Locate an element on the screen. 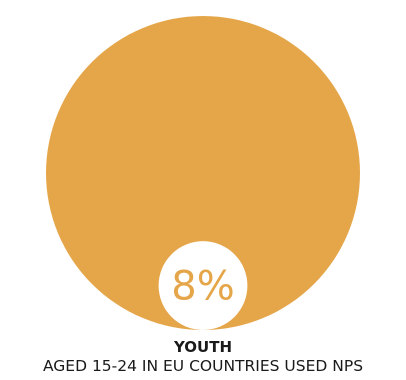  percentage-value-label: 8% is located at coordinates (202, 287).